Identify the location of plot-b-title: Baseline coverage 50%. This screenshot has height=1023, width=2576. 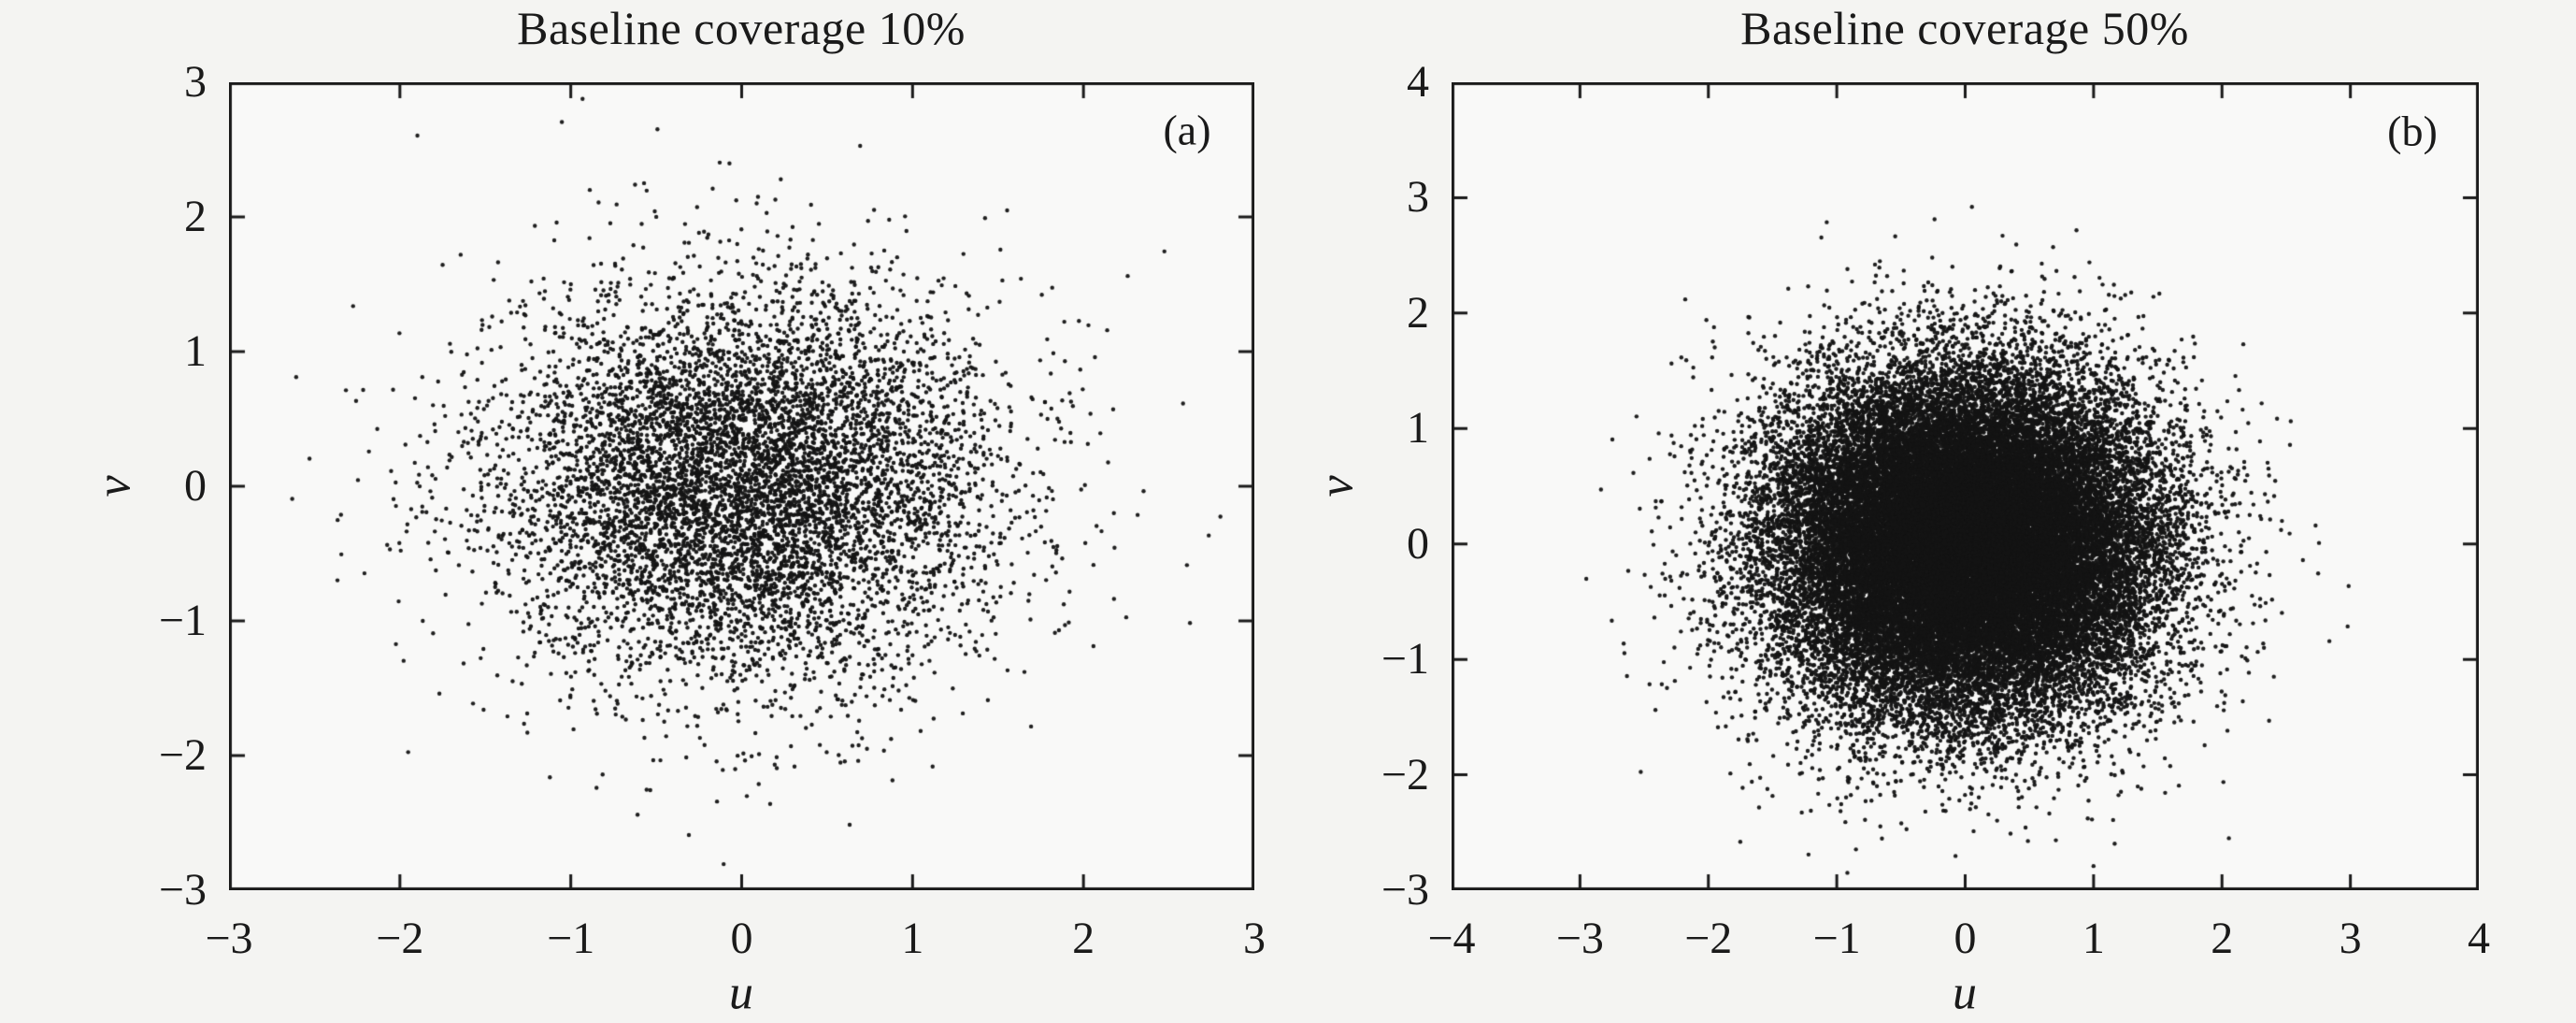
(1964, 28).